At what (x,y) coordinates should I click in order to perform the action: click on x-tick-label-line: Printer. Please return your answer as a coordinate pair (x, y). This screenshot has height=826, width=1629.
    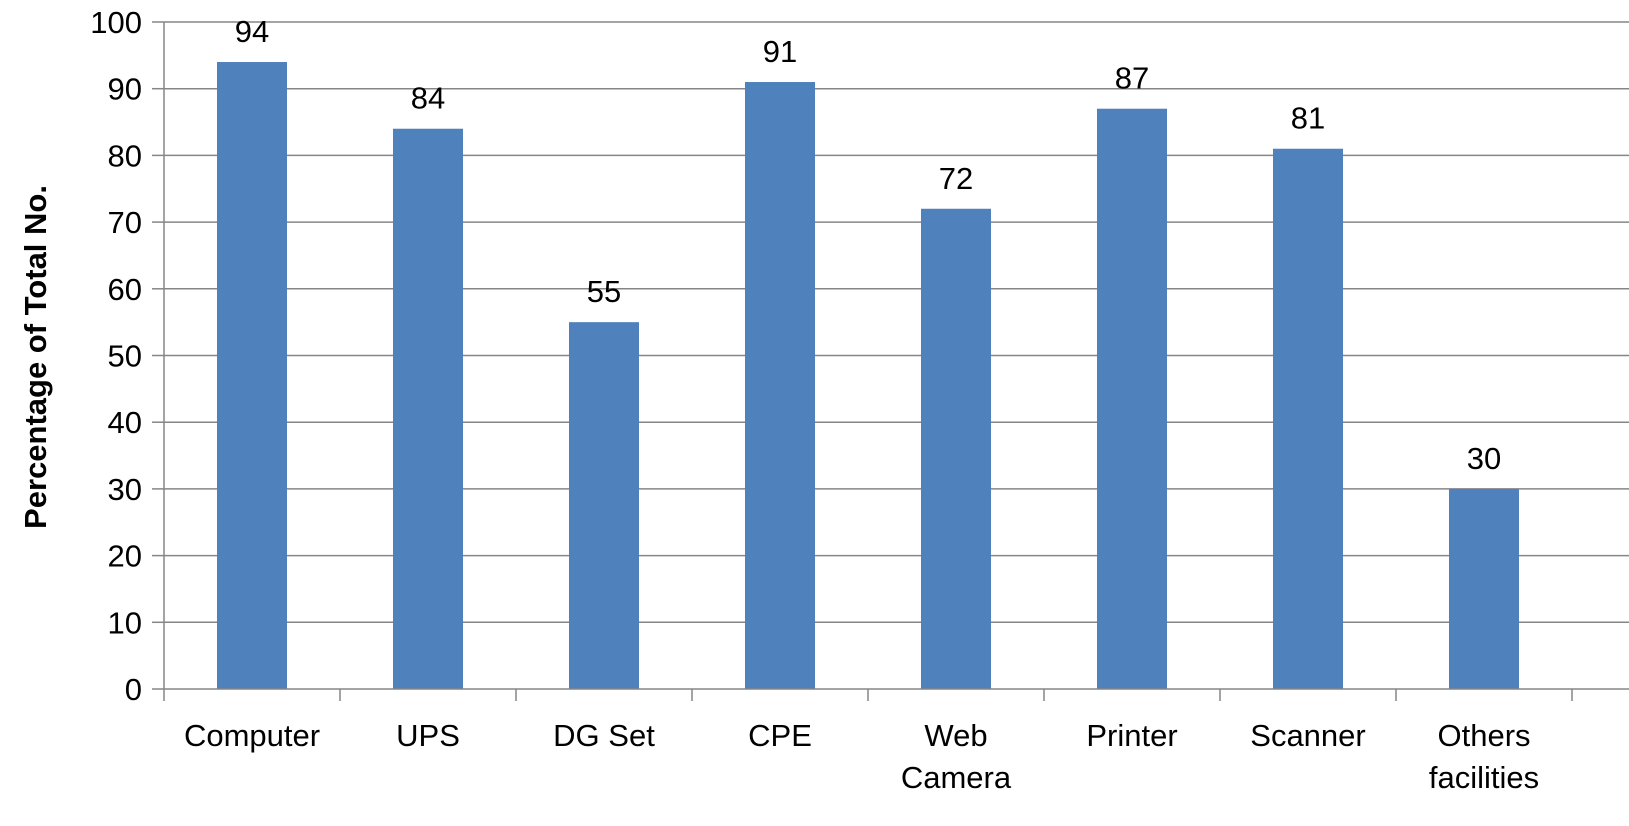
    Looking at the image, I should click on (1131, 735).